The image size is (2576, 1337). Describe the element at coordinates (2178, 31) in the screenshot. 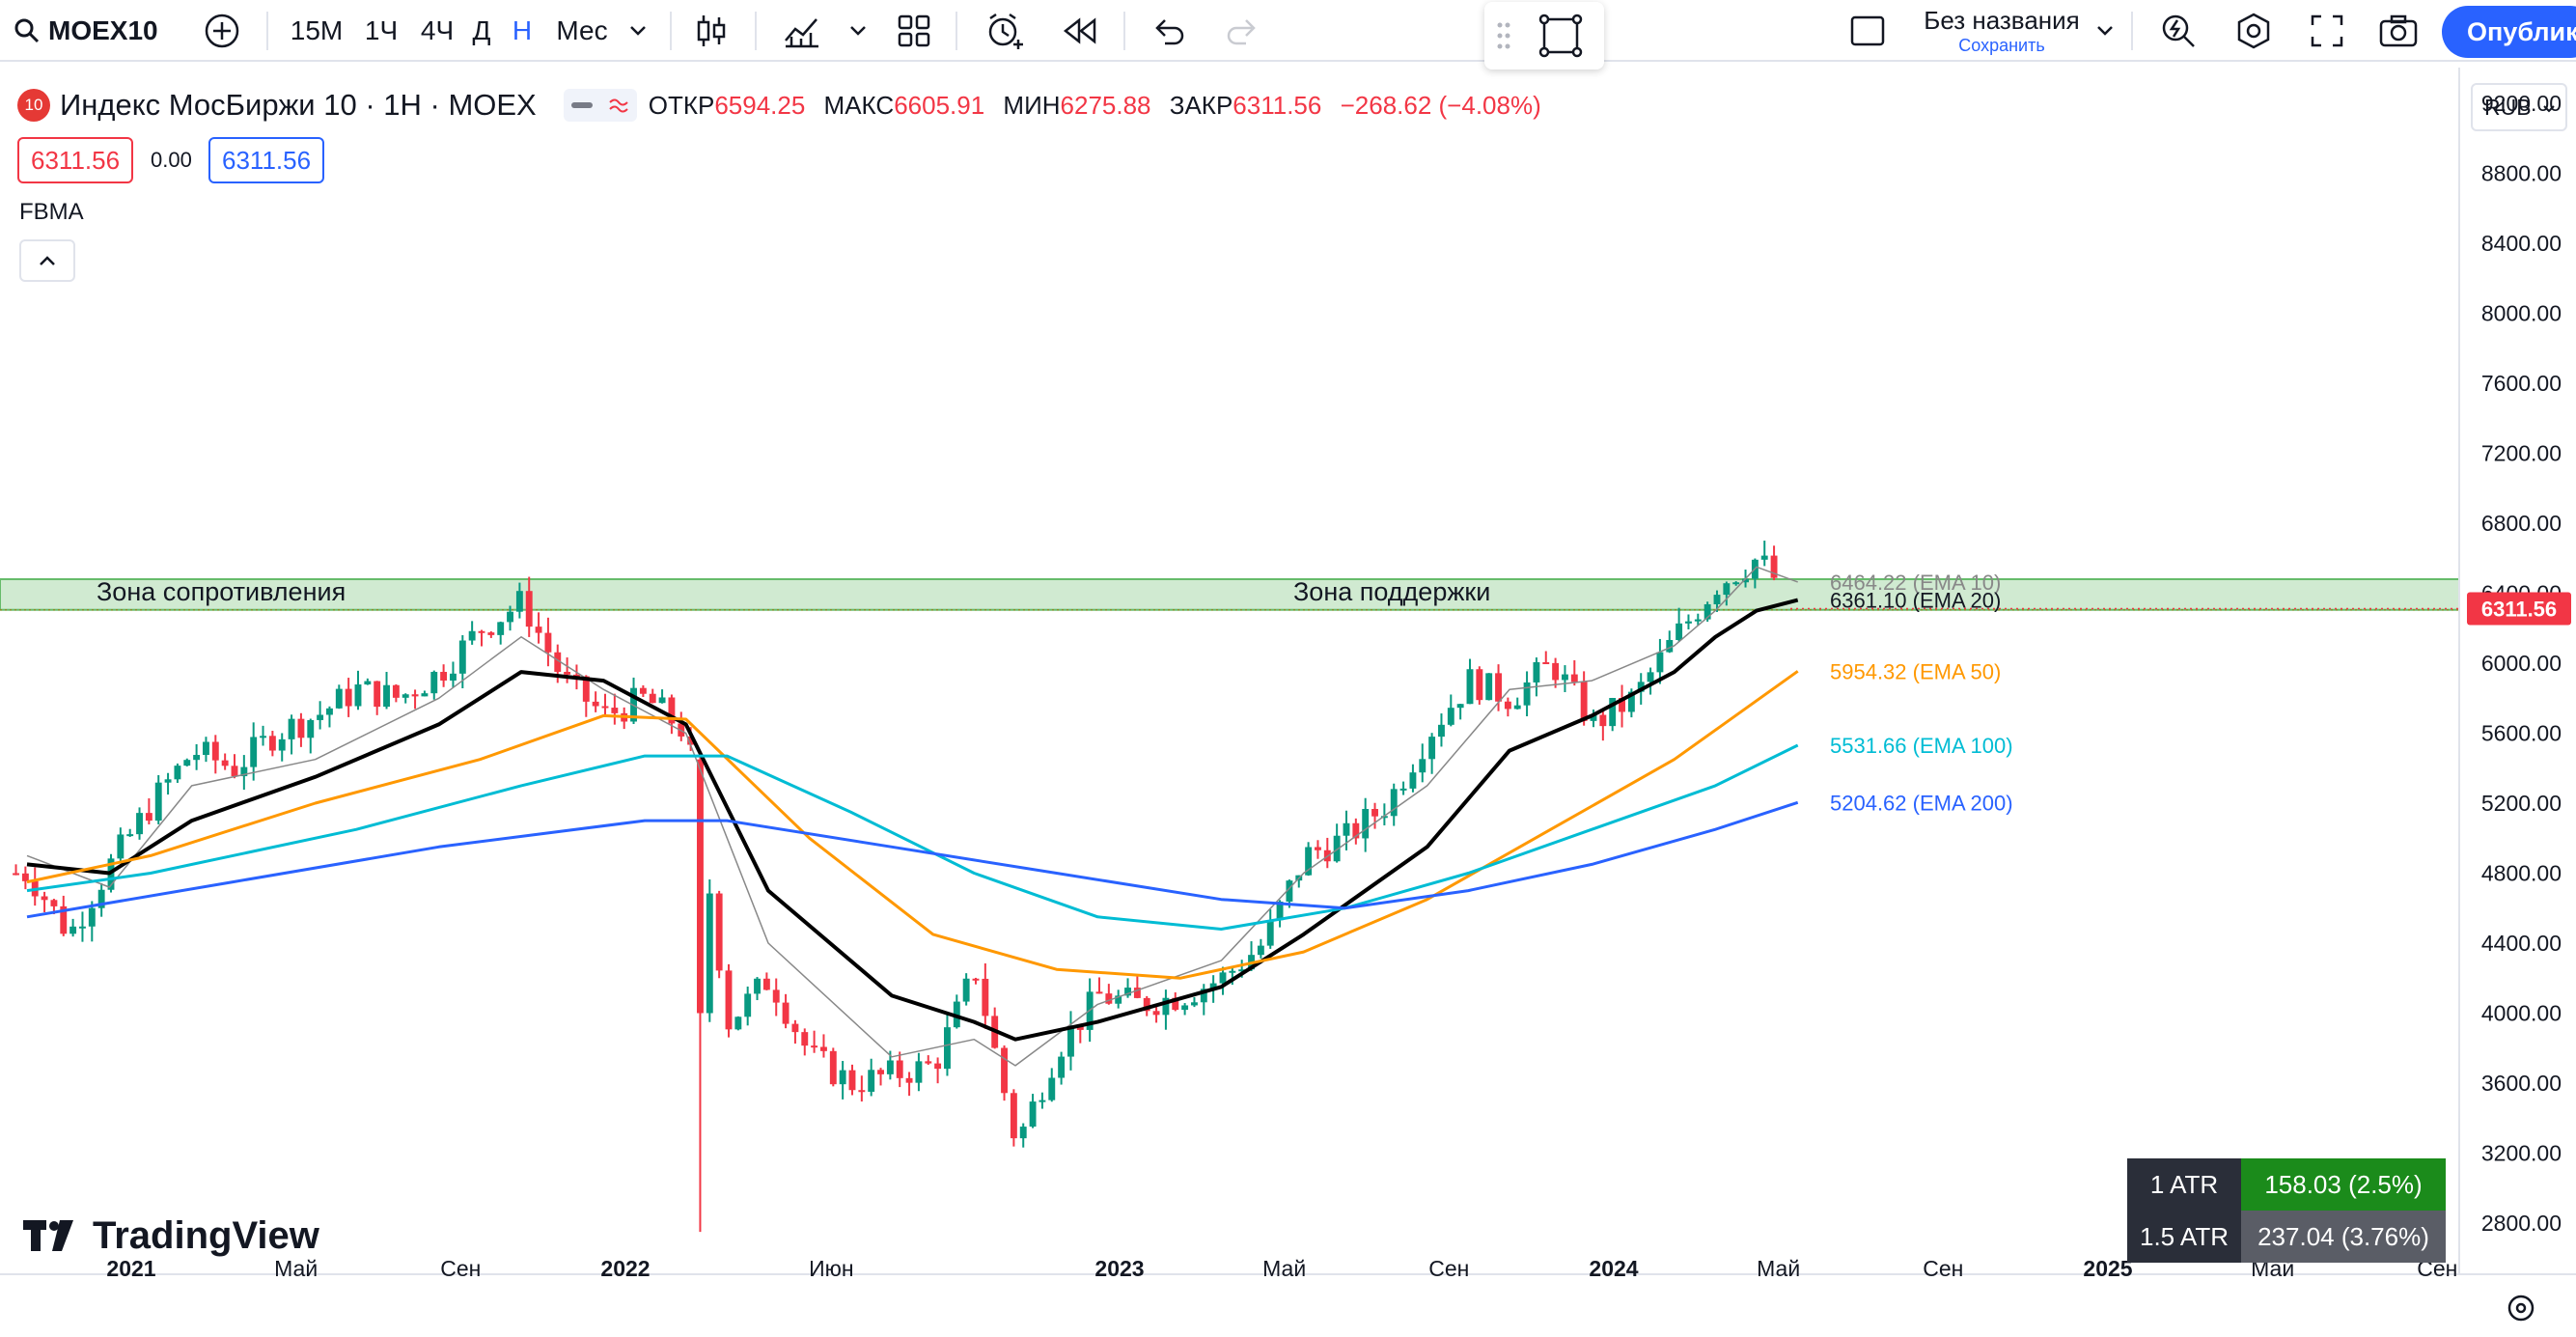

I see `quick-search-button` at that location.